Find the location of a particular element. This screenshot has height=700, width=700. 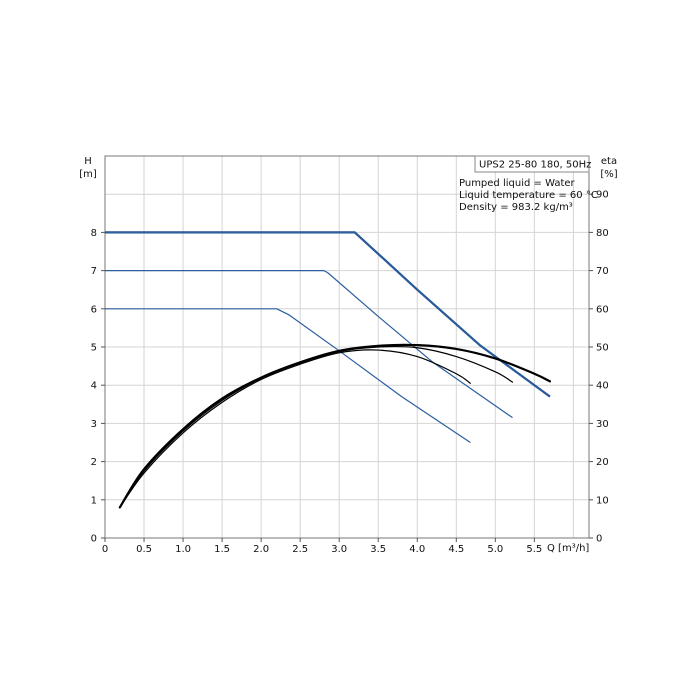

x-tick-label: 2.0 is located at coordinates (261, 549).